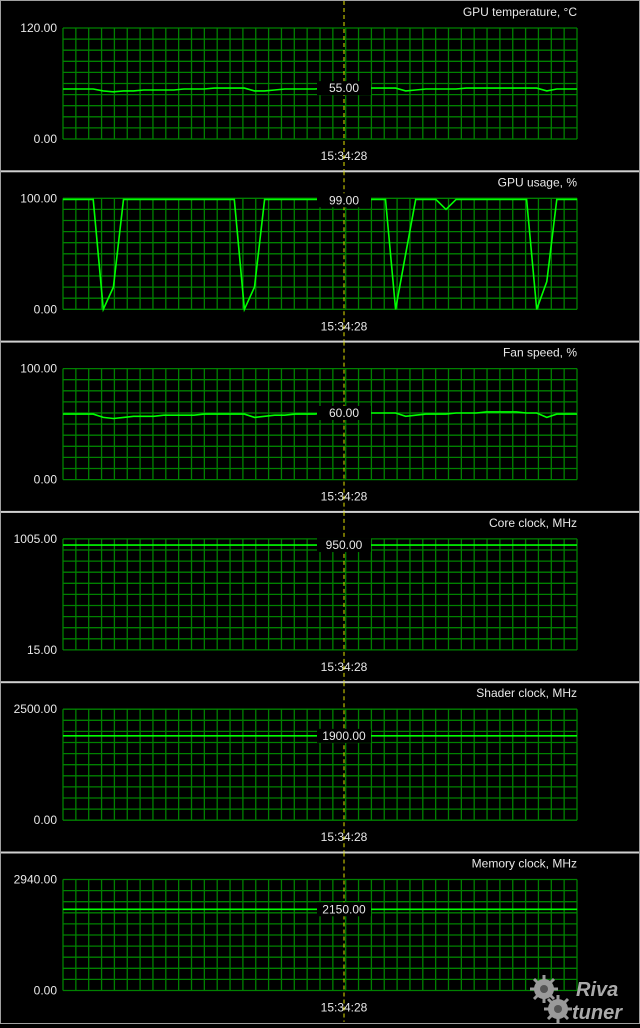 This screenshot has height=1028, width=640. What do you see at coordinates (533, 523) in the screenshot?
I see `graph-title: Core clock, MHz` at bounding box center [533, 523].